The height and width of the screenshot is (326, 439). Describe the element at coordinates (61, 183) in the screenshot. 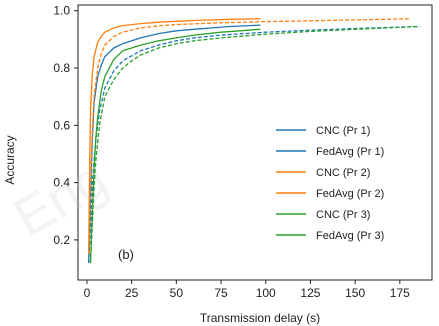

I see `y-tick-label: 0.4` at that location.